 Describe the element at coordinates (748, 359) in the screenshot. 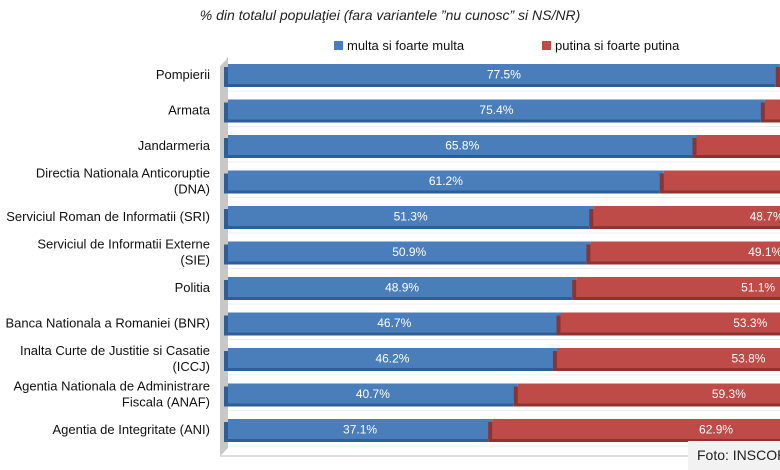

I see `data-label: 53.8%` at that location.